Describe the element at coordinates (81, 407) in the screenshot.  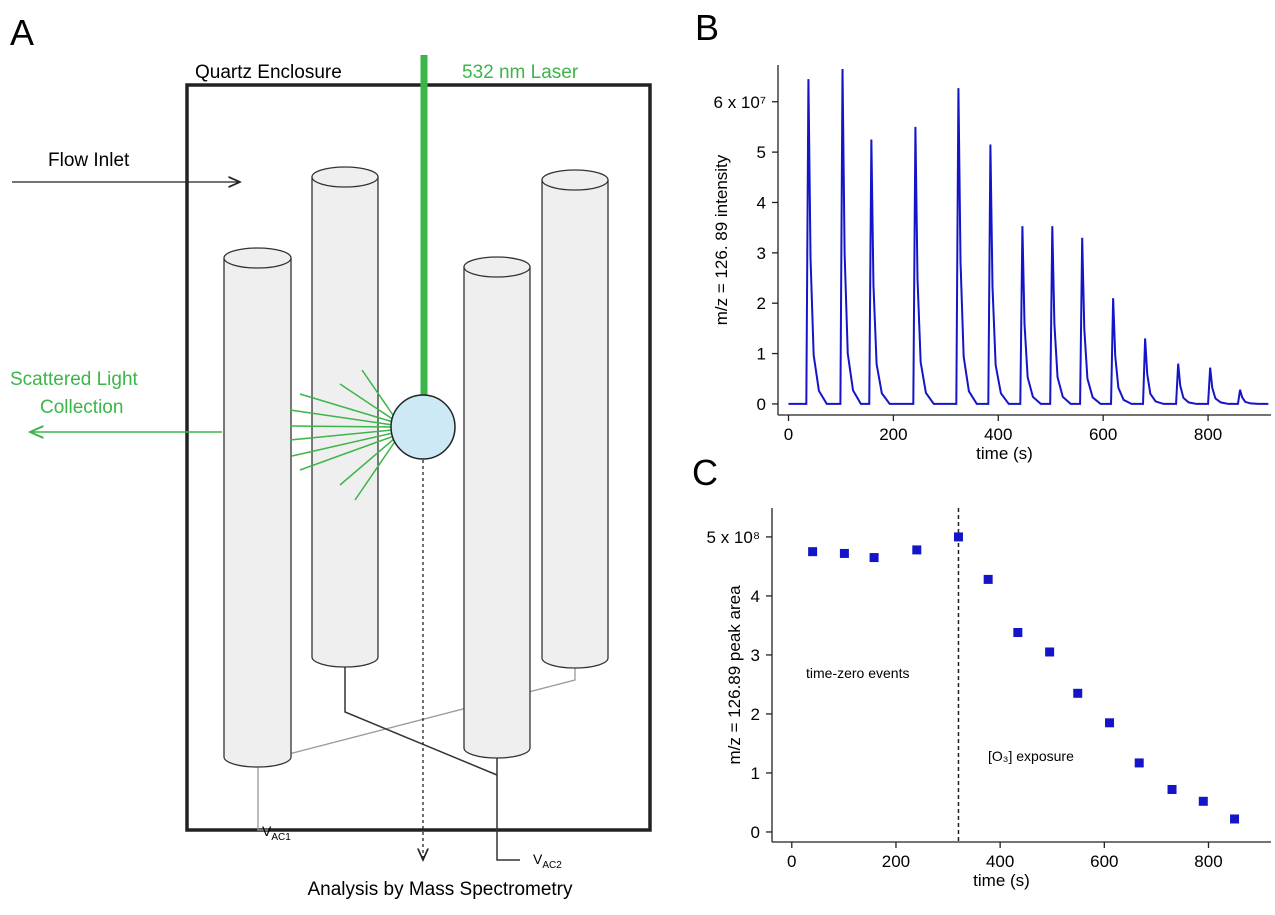
I see `scattered-label: Collection` at that location.